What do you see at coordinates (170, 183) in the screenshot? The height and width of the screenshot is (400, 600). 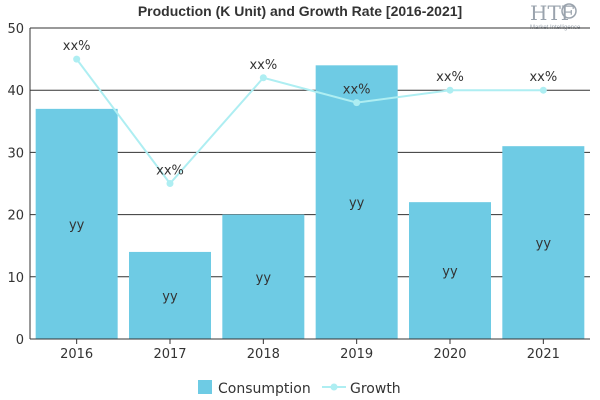 I see `growth-point-2017` at bounding box center [170, 183].